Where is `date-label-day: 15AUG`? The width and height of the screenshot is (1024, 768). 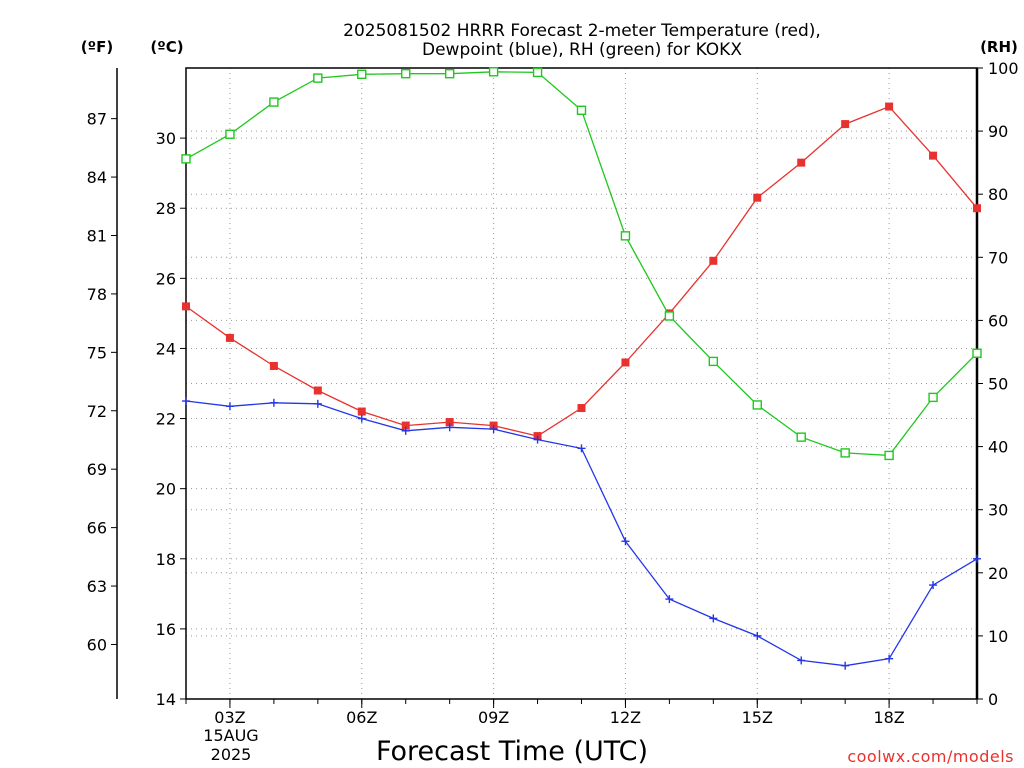
date-label-day: 15AUG is located at coordinates (230, 735).